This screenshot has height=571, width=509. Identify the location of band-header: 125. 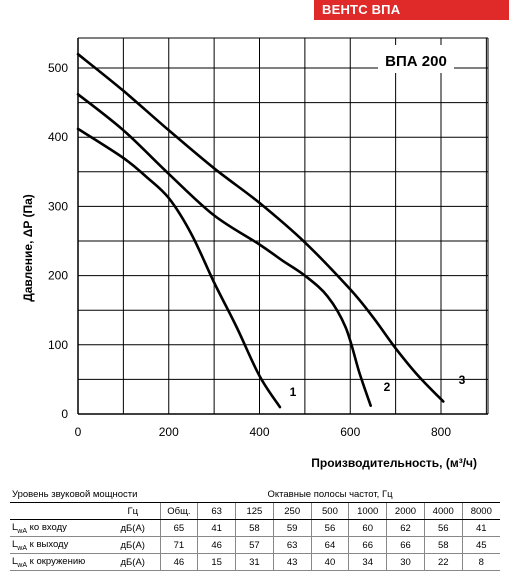
(254, 511).